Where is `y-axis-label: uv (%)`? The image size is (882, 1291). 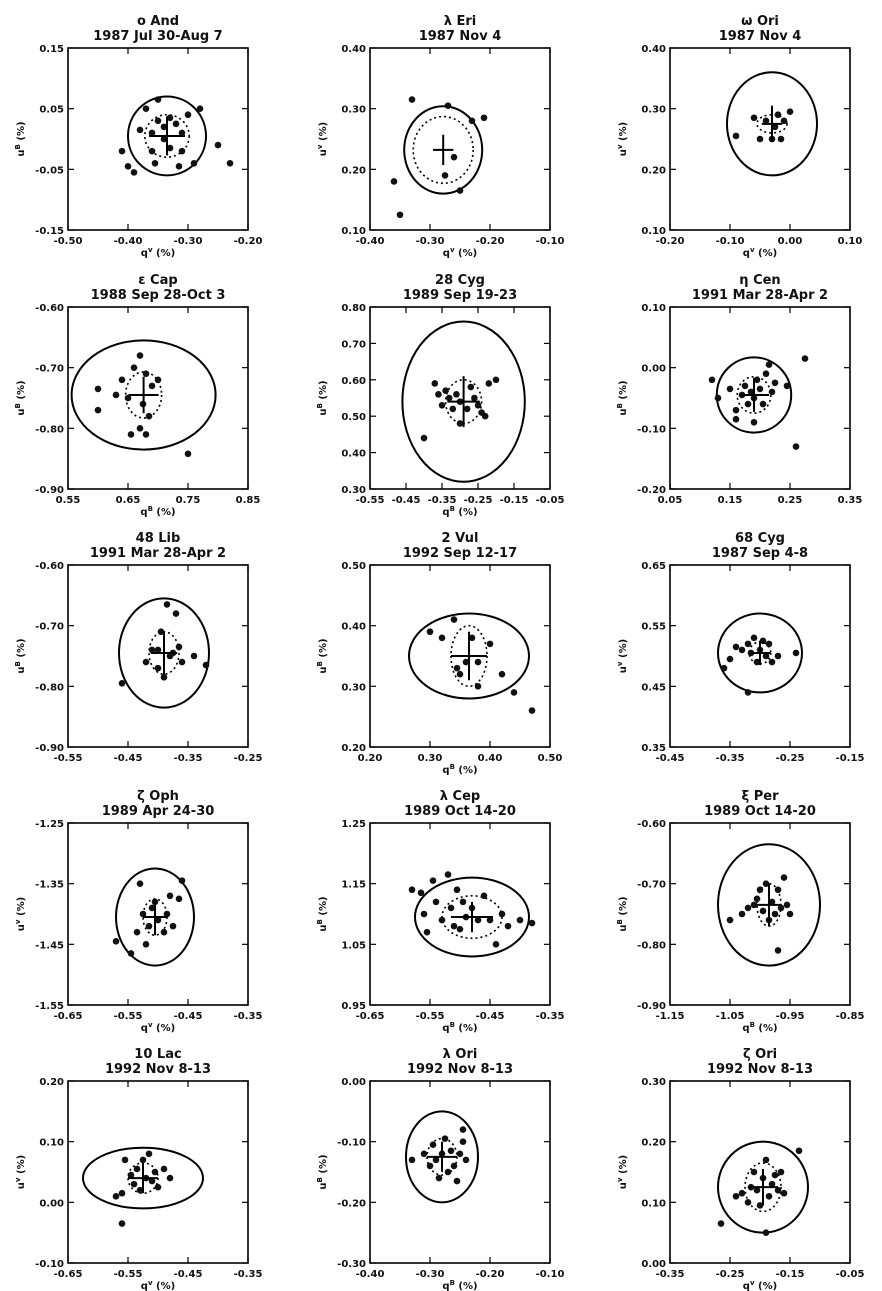
y-axis-label: uv (%) is located at coordinates (20, 1172).